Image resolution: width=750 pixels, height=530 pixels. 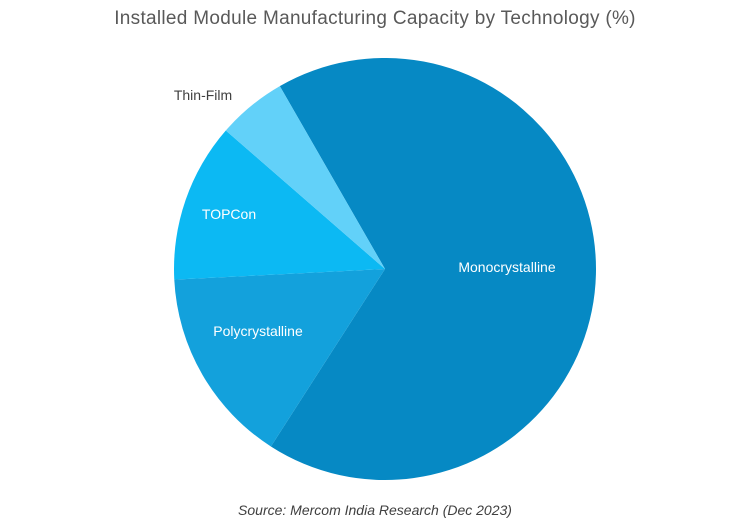 I want to click on slice-label-polycrystalline: Polycrystalline, so click(x=258, y=331).